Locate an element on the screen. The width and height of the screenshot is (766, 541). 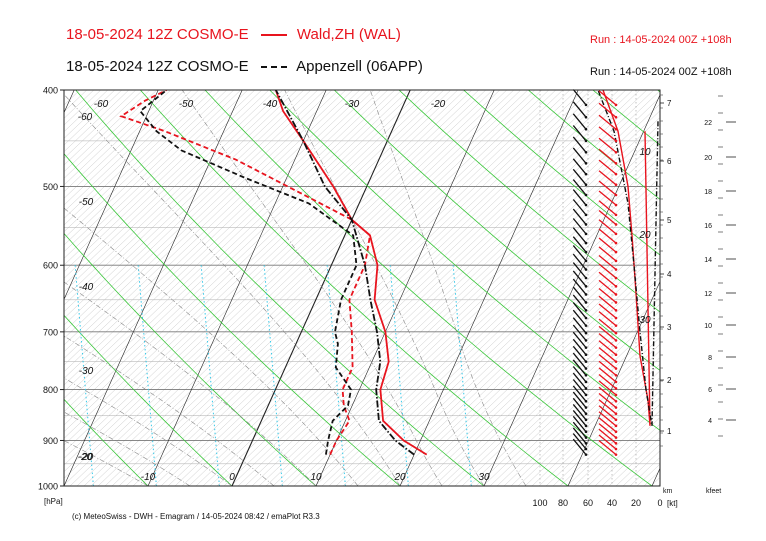
kfeet-tick-label: 22 is located at coordinates (708, 123).